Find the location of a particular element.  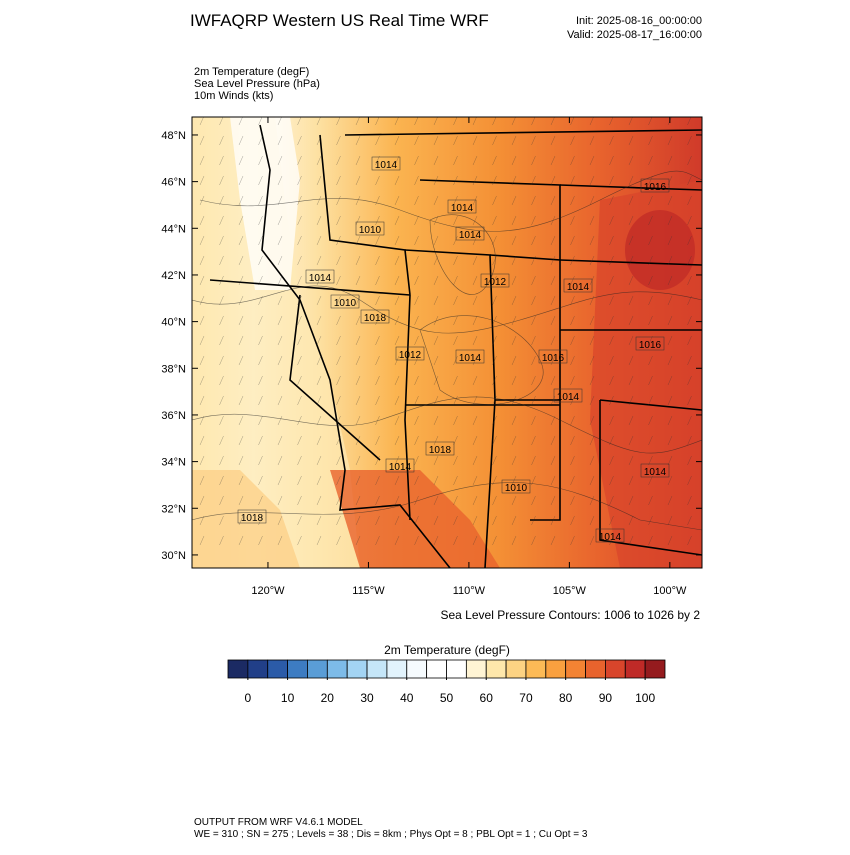

colorbar-tick-label: 40 is located at coordinates (407, 698).